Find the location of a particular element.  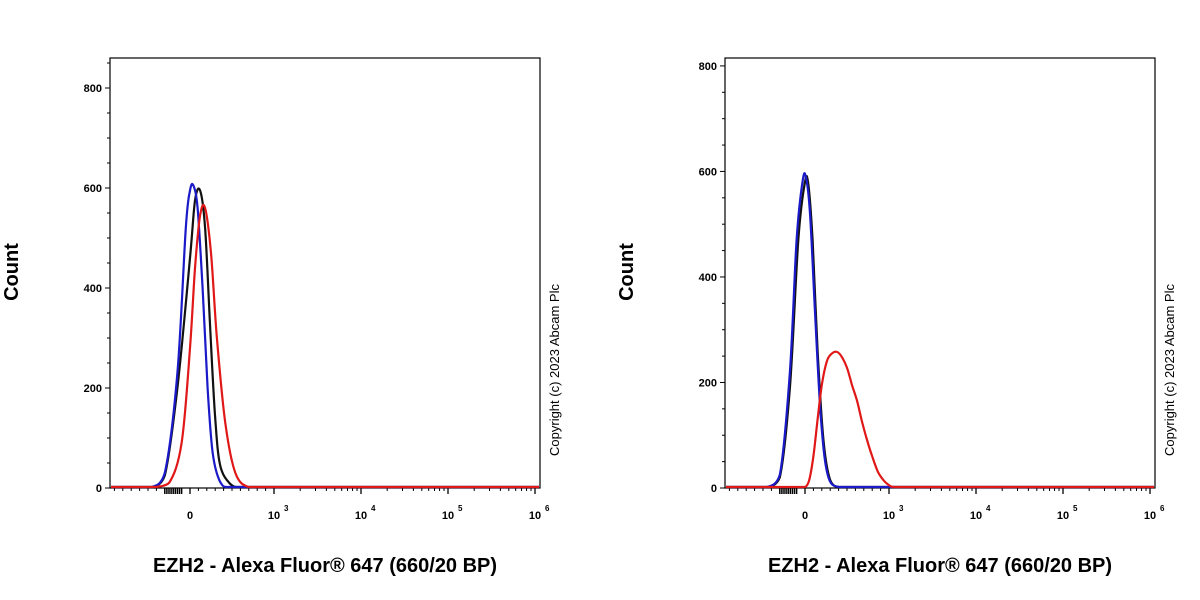

series-line-red is located at coordinates (940, 419).